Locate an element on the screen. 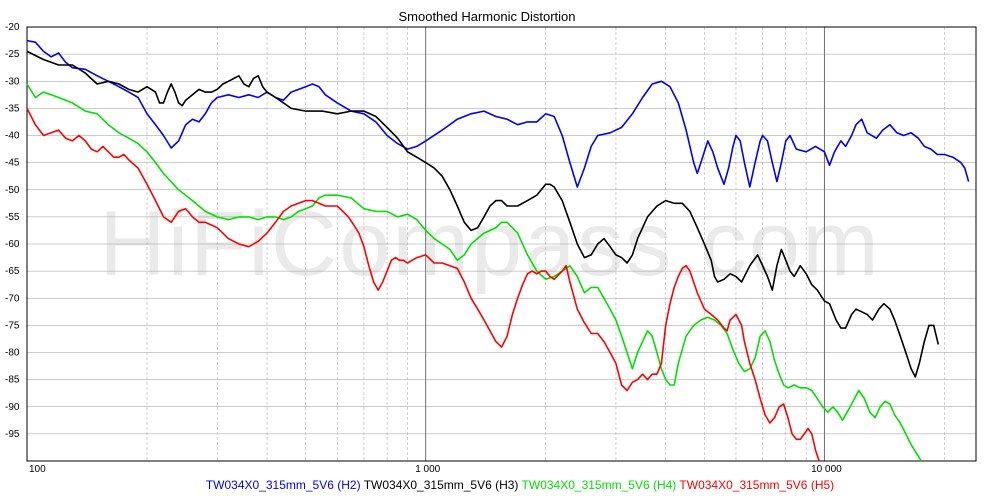  x-tick-label: 1 000 is located at coordinates (427, 469).